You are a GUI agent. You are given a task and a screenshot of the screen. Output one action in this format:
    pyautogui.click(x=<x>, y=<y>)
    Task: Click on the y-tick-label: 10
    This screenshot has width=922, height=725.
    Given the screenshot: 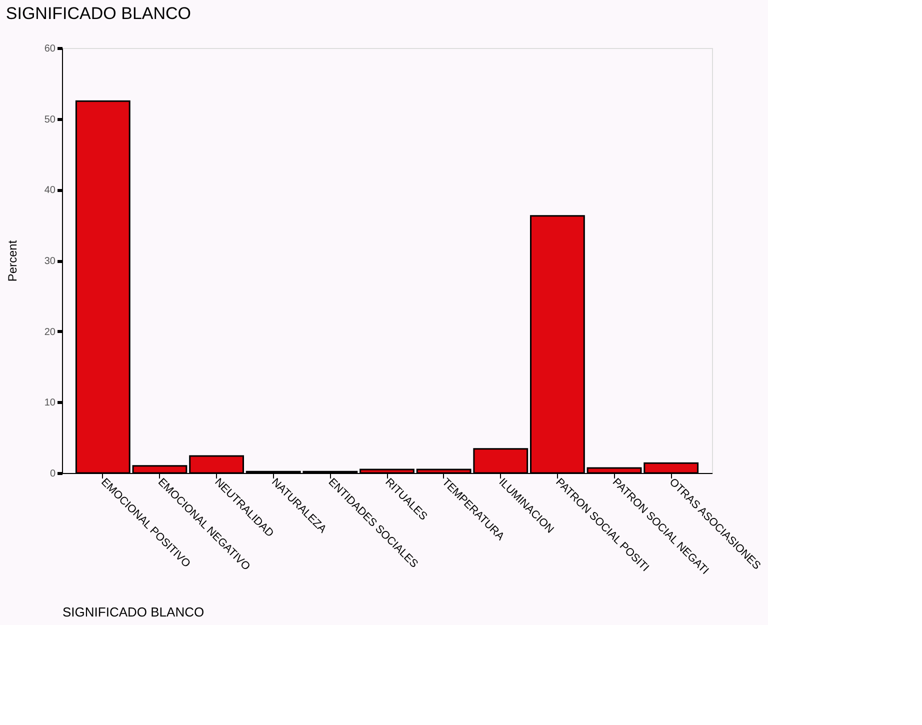 What is the action you would take?
    pyautogui.click(x=50, y=403)
    